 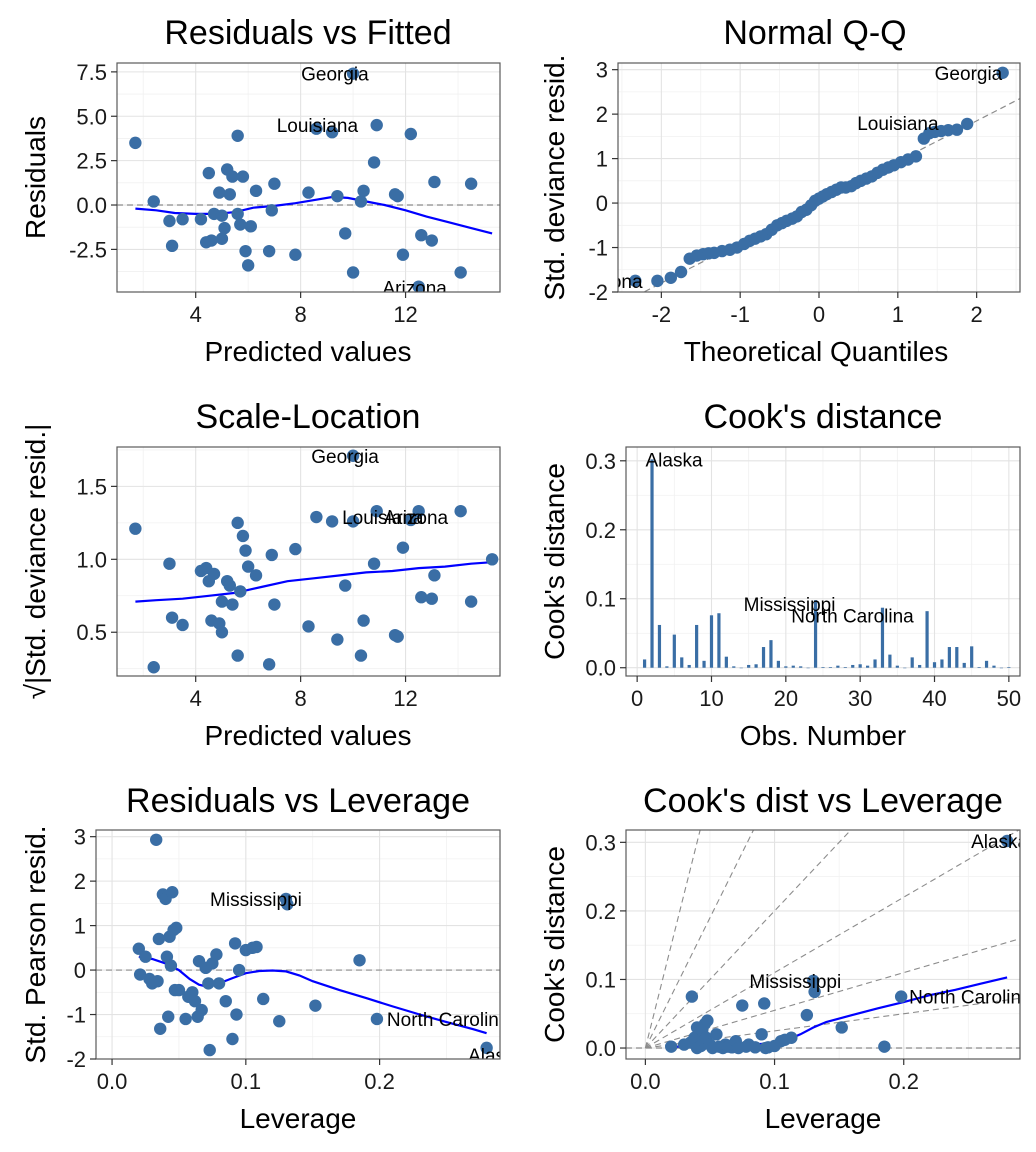 I want to click on y-tick-label: 0.2, so click(x=600, y=911).